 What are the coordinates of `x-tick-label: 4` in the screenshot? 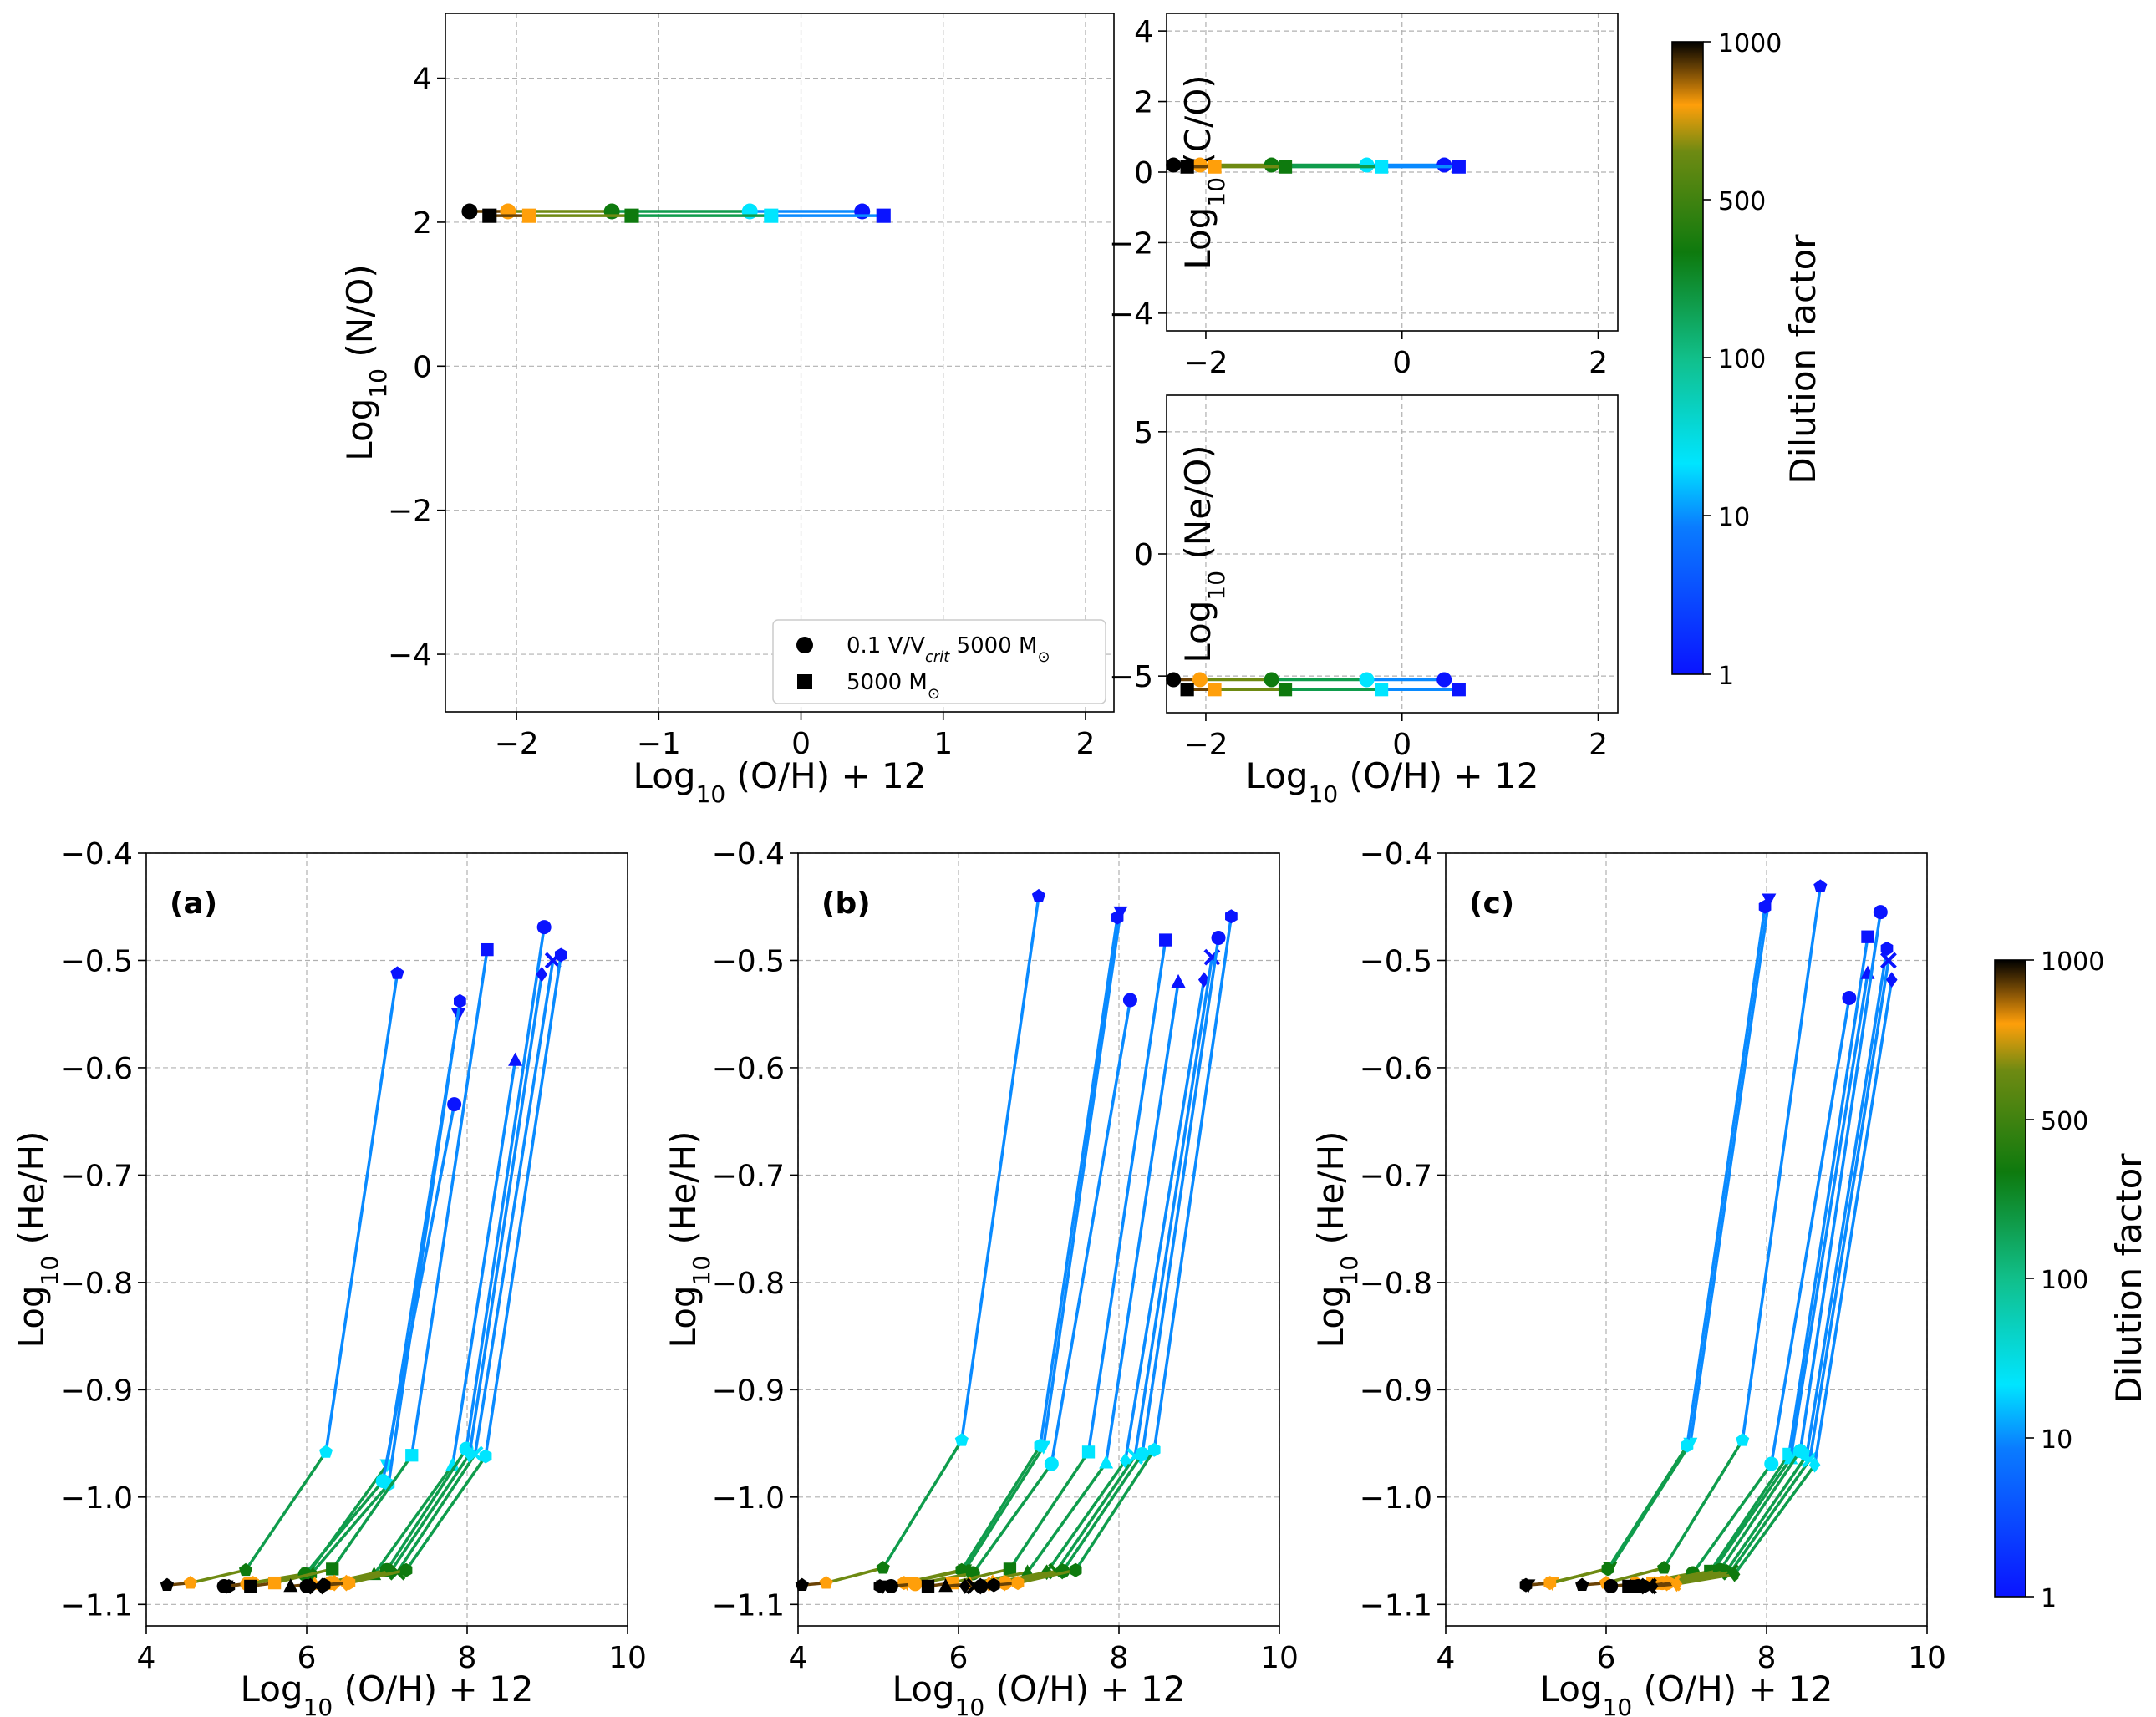 It's located at (146, 1658).